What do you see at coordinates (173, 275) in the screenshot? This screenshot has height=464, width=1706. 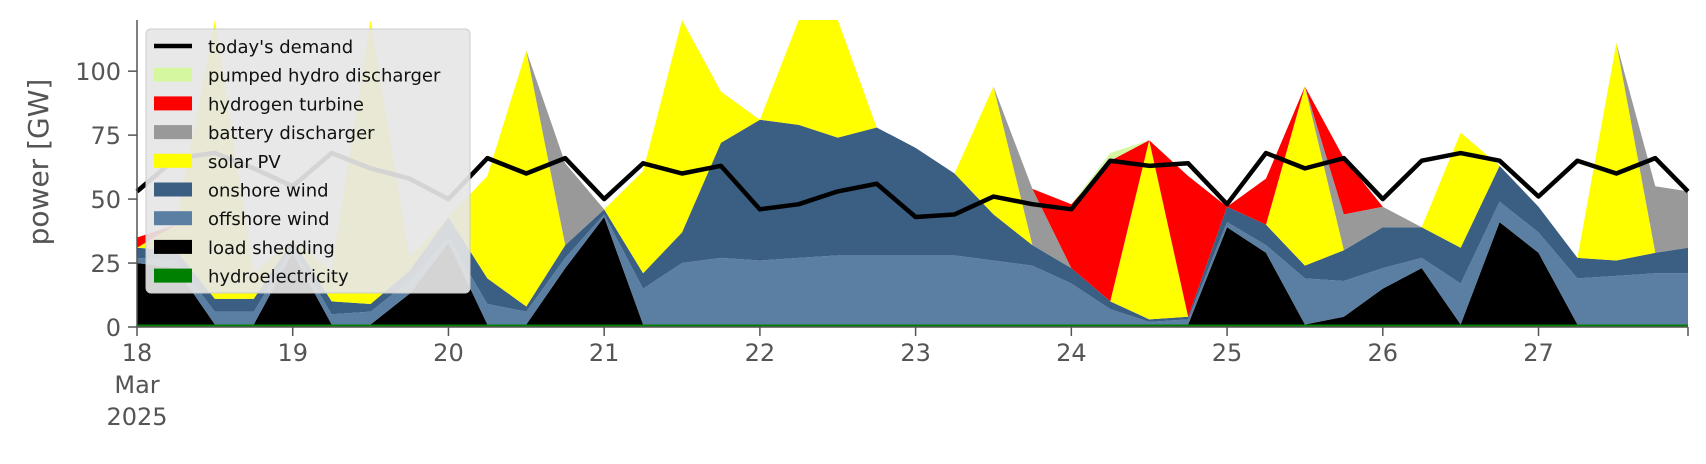 I see `legend-swatch-hydroelectricity` at bounding box center [173, 275].